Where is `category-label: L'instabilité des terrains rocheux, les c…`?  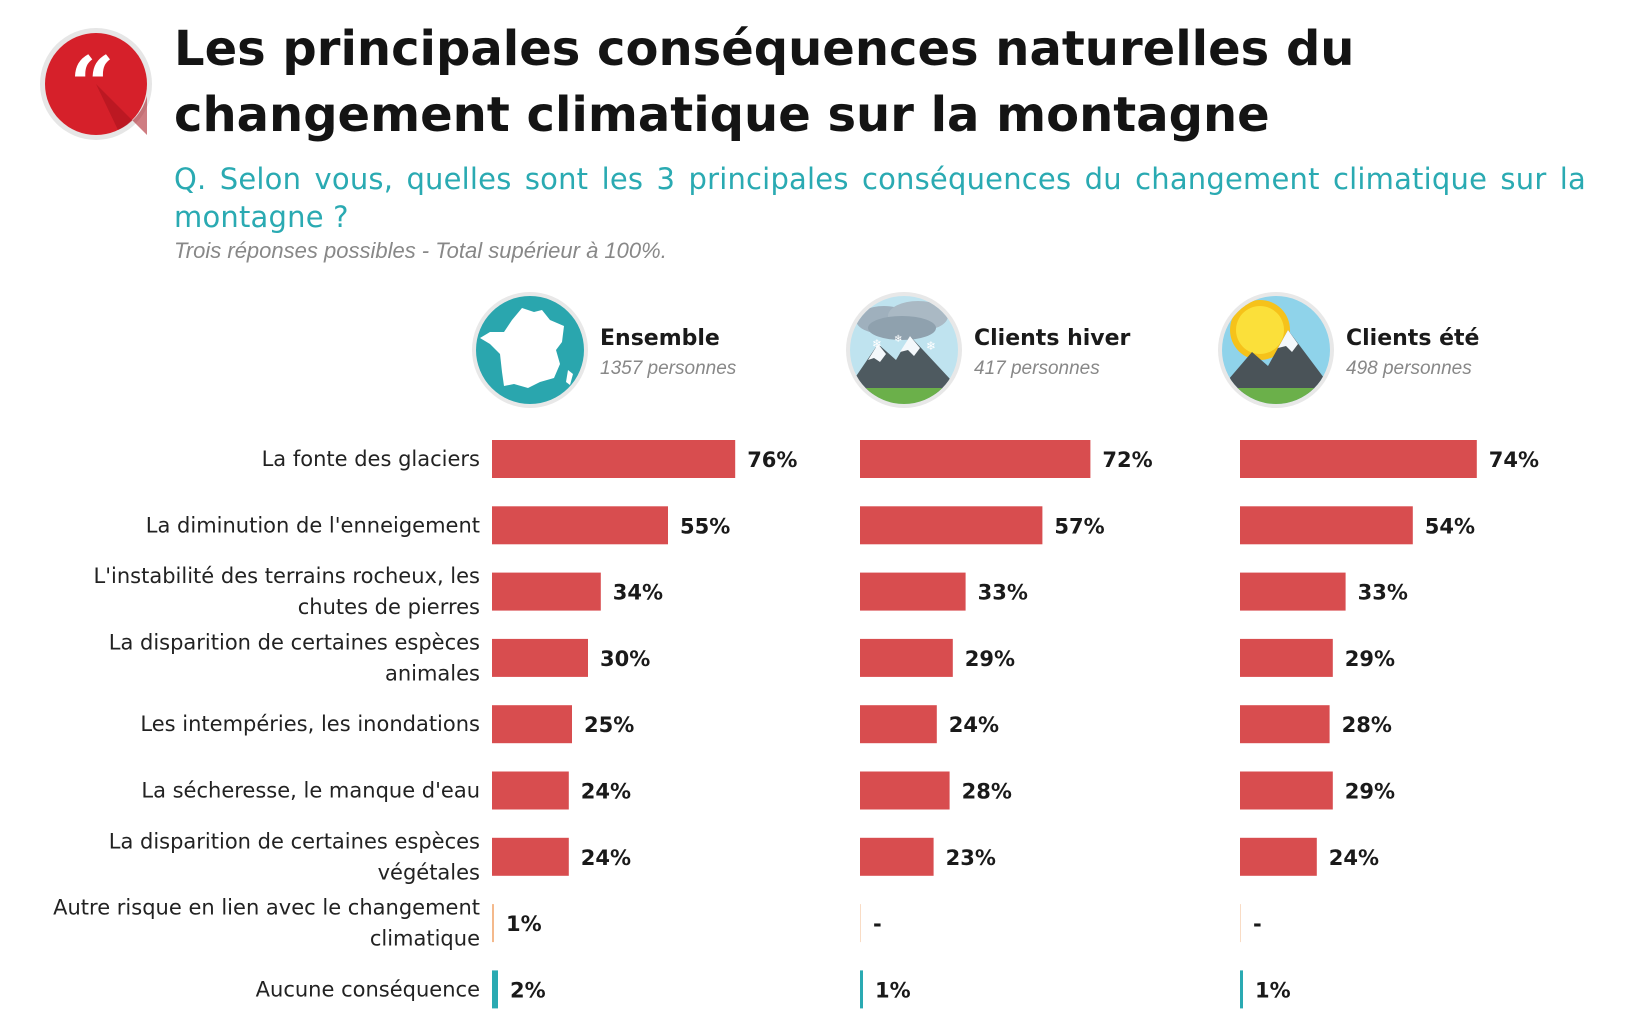
category-label: L'instabilité des terrains rocheux, les c… is located at coordinates (287, 591).